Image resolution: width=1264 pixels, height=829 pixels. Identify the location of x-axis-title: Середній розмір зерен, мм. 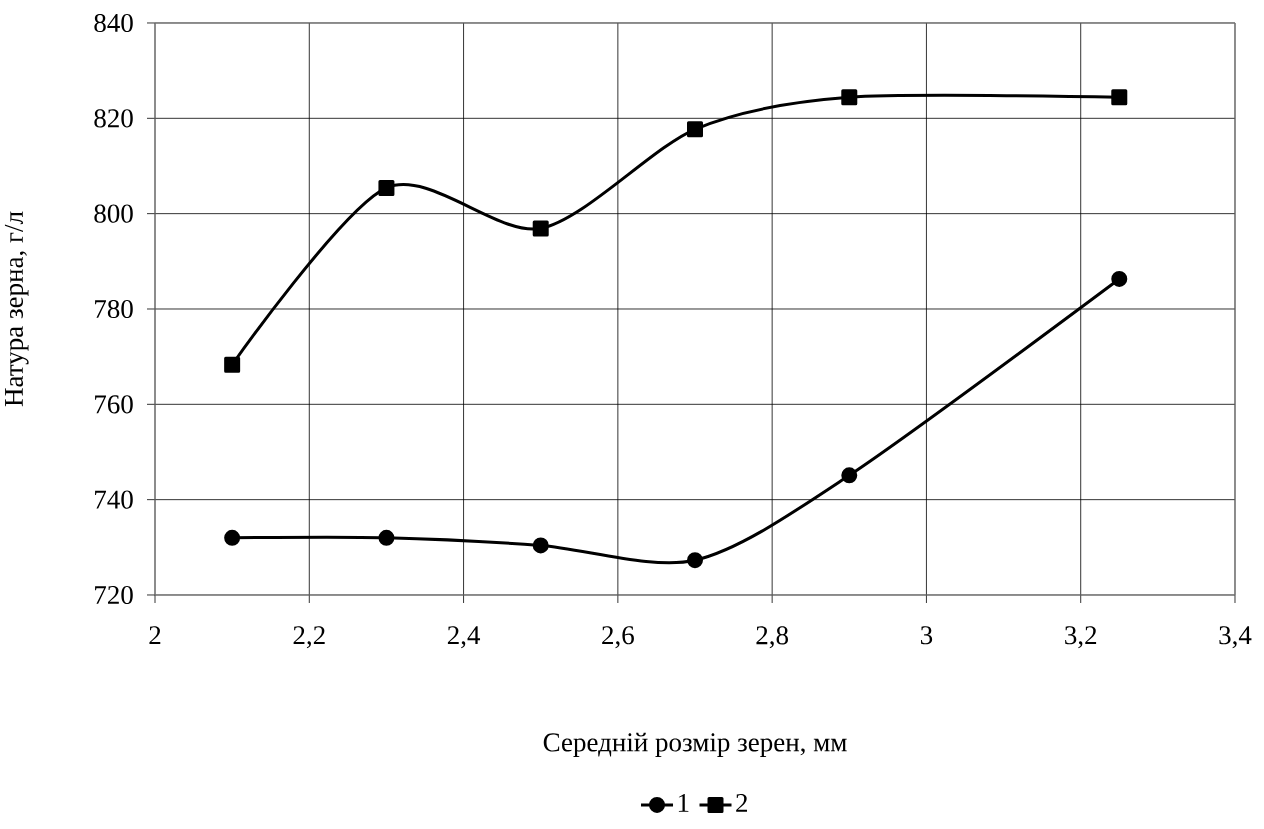
(695, 744).